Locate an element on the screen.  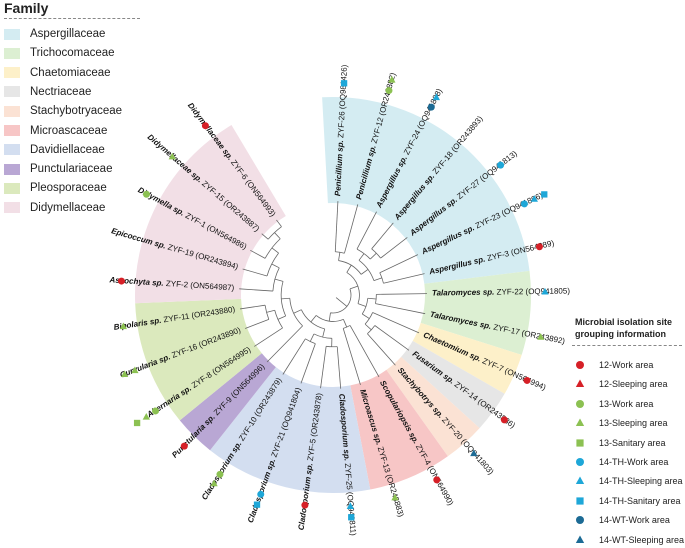
site-legend-label: 13-Sleeping area is located at coordinates (633, 423).